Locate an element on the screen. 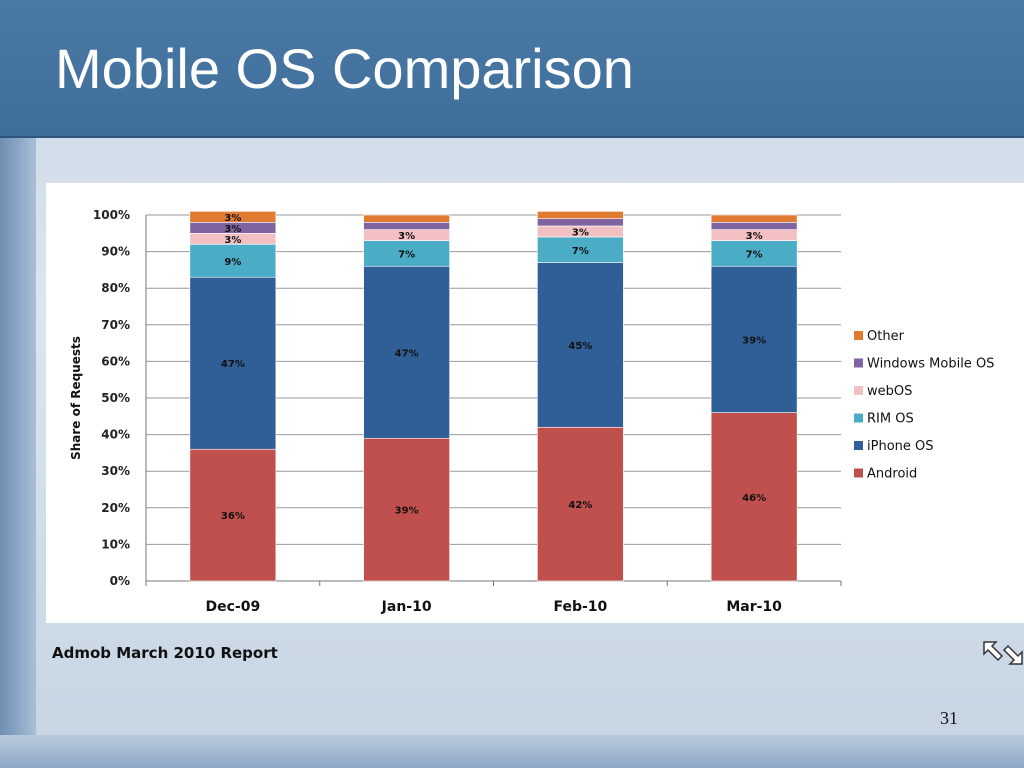 This screenshot has width=1024, height=768. x-category-label: Dec-09 is located at coordinates (233, 607).